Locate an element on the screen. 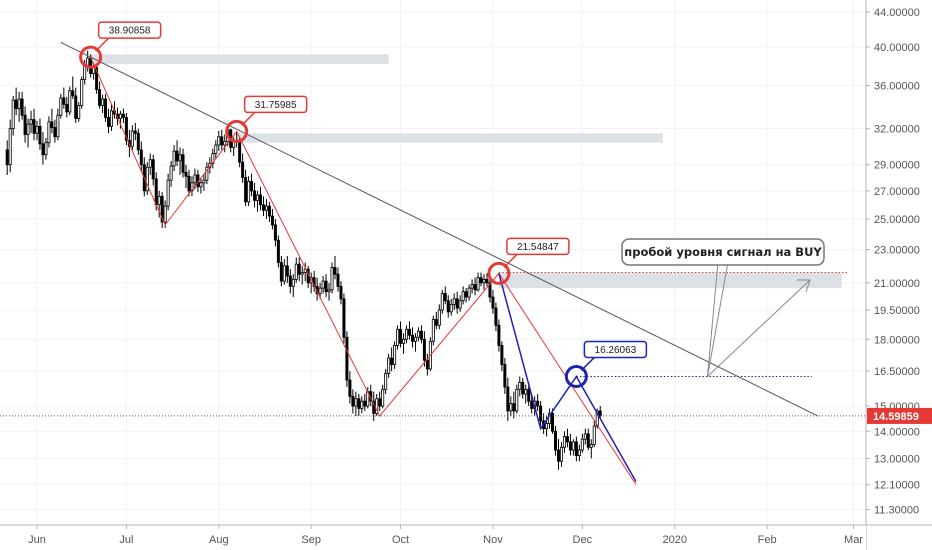  time-tick-label: Jun is located at coordinates (37, 540).